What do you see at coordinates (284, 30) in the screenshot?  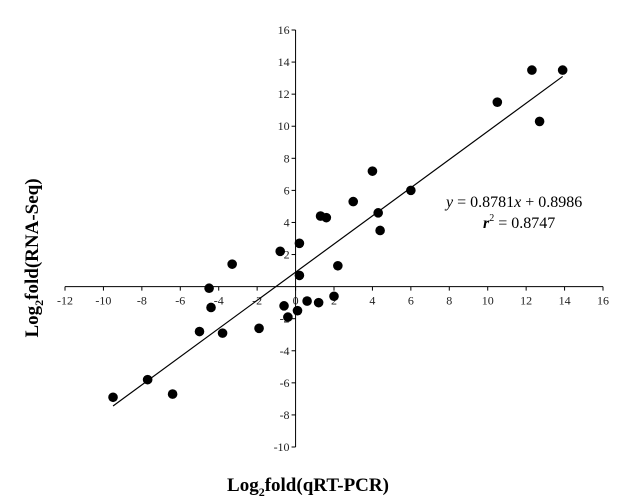 I see `y-tick-label: 16` at bounding box center [284, 30].